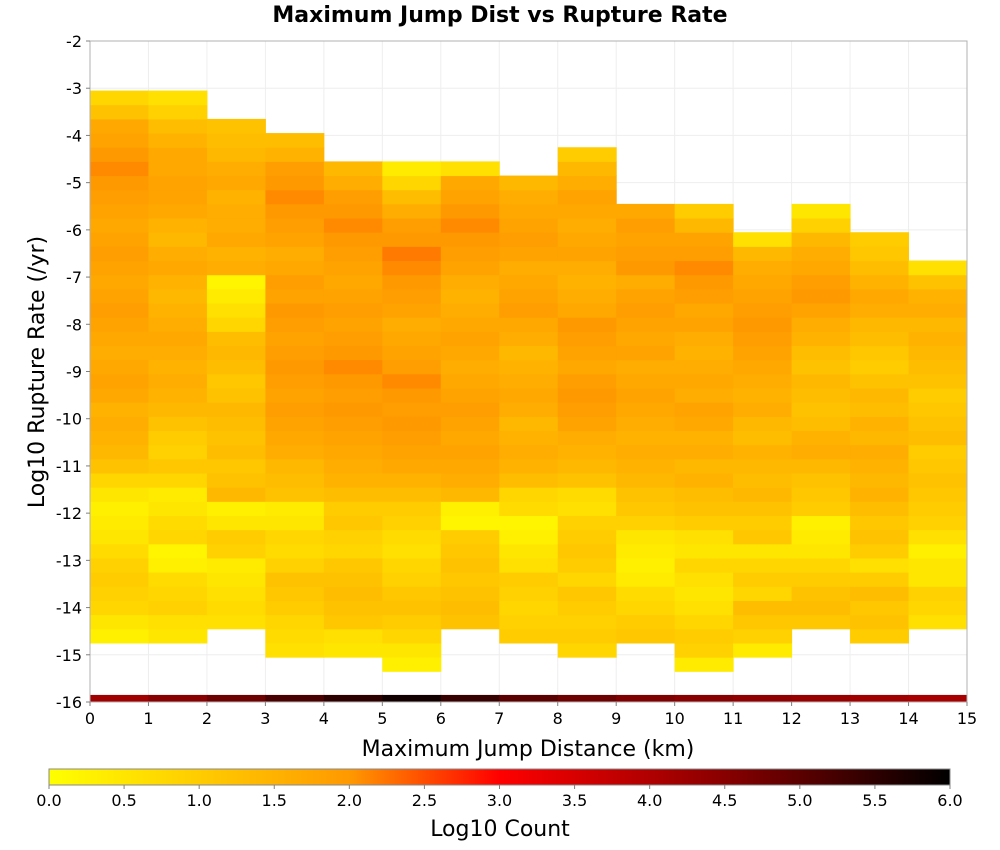 The width and height of the screenshot is (1000, 850). I want to click on y-tick-label: -3, so click(74, 88).